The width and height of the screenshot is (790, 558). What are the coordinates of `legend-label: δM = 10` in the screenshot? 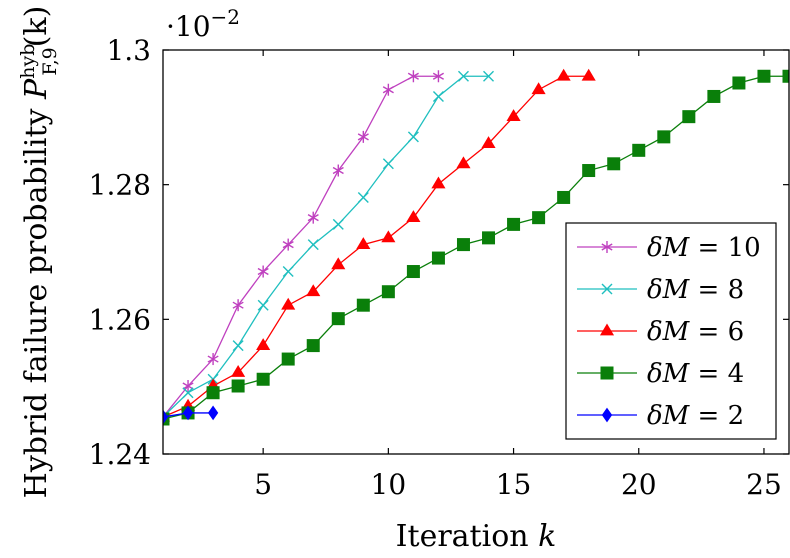 It's located at (704, 248).